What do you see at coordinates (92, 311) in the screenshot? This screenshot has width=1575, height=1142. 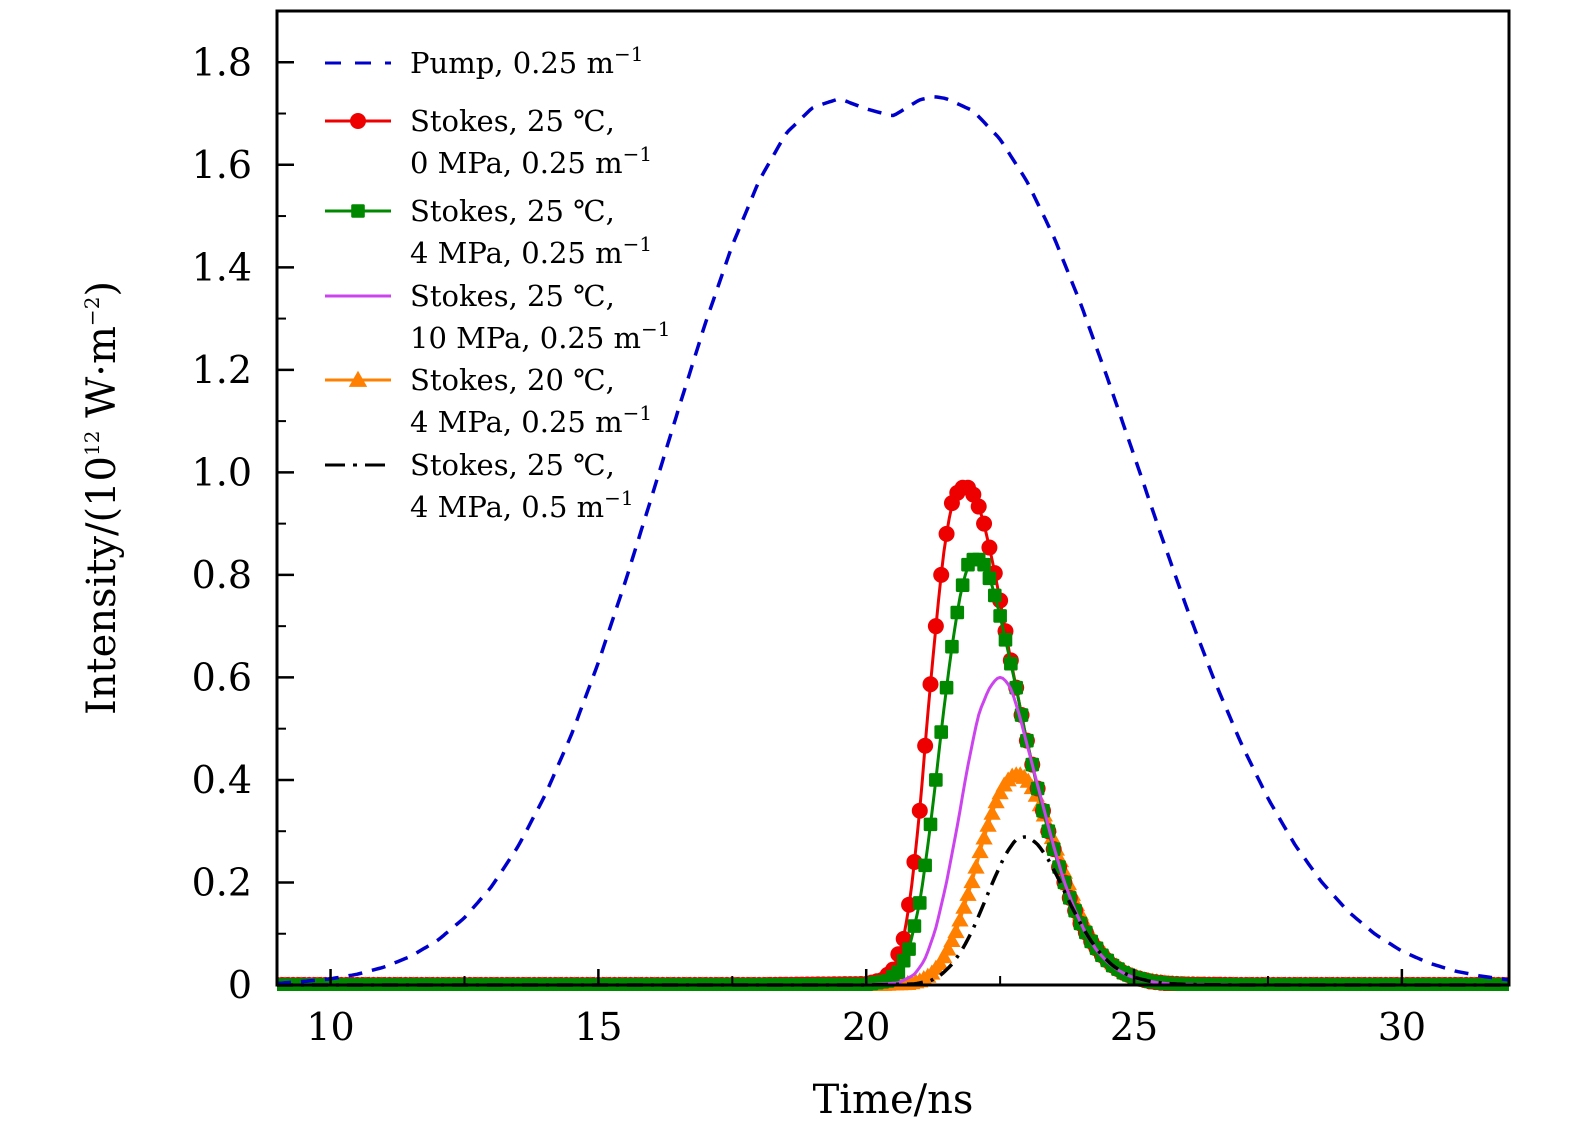 I see `y-axis-title-unit-exp: −2` at bounding box center [92, 311].